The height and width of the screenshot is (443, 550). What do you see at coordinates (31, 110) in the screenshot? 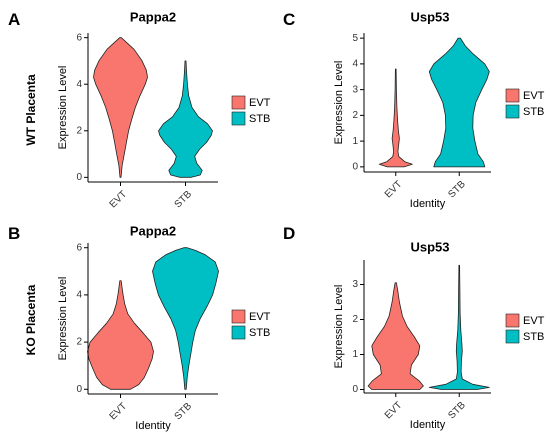
I see `row-label: WT Placenta` at bounding box center [31, 110].